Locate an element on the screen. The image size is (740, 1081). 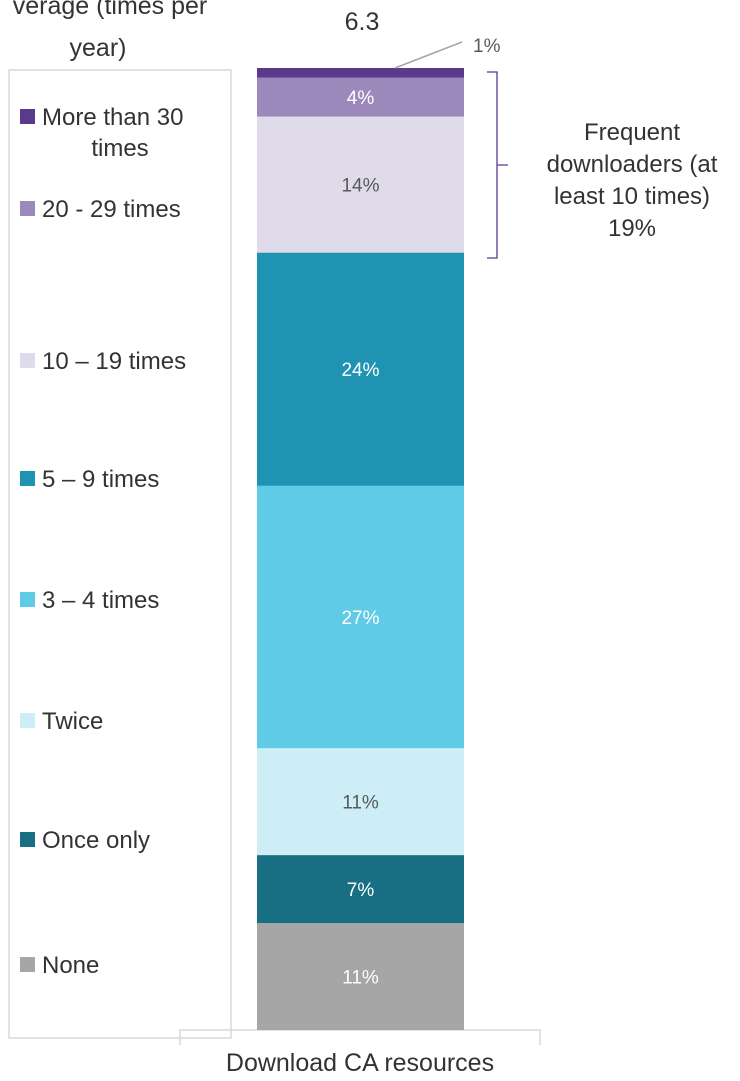
segment-label-2: 11% is located at coordinates (360, 803).